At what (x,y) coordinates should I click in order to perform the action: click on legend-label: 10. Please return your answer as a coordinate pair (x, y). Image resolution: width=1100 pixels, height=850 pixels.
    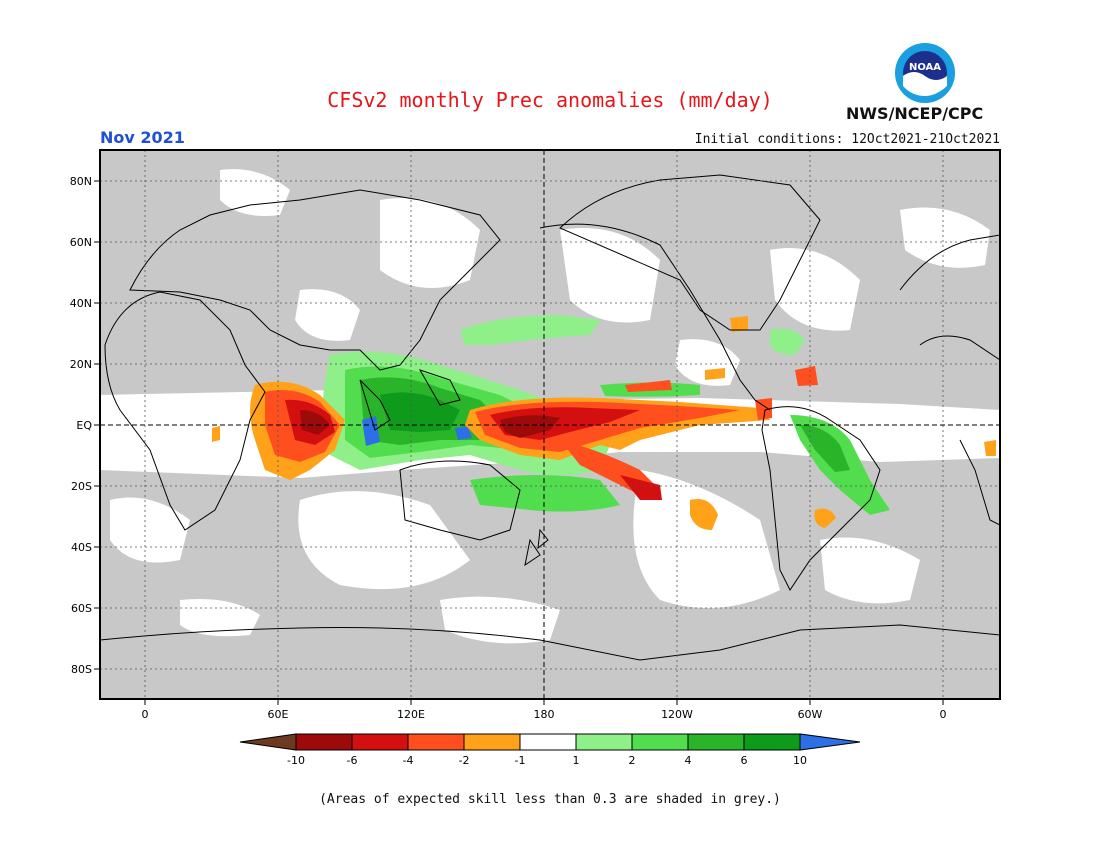
    Looking at the image, I should click on (800, 760).